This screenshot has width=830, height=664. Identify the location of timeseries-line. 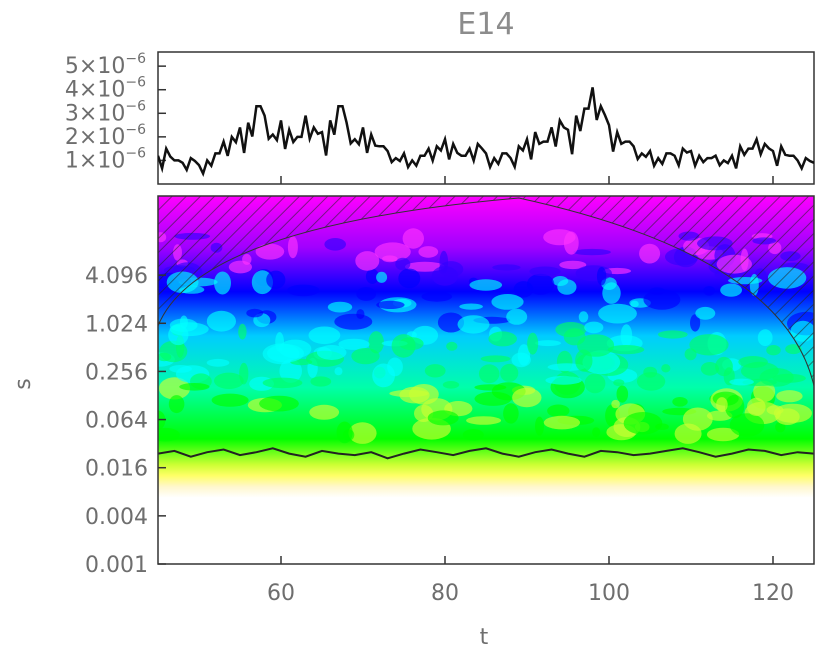
(486, 132).